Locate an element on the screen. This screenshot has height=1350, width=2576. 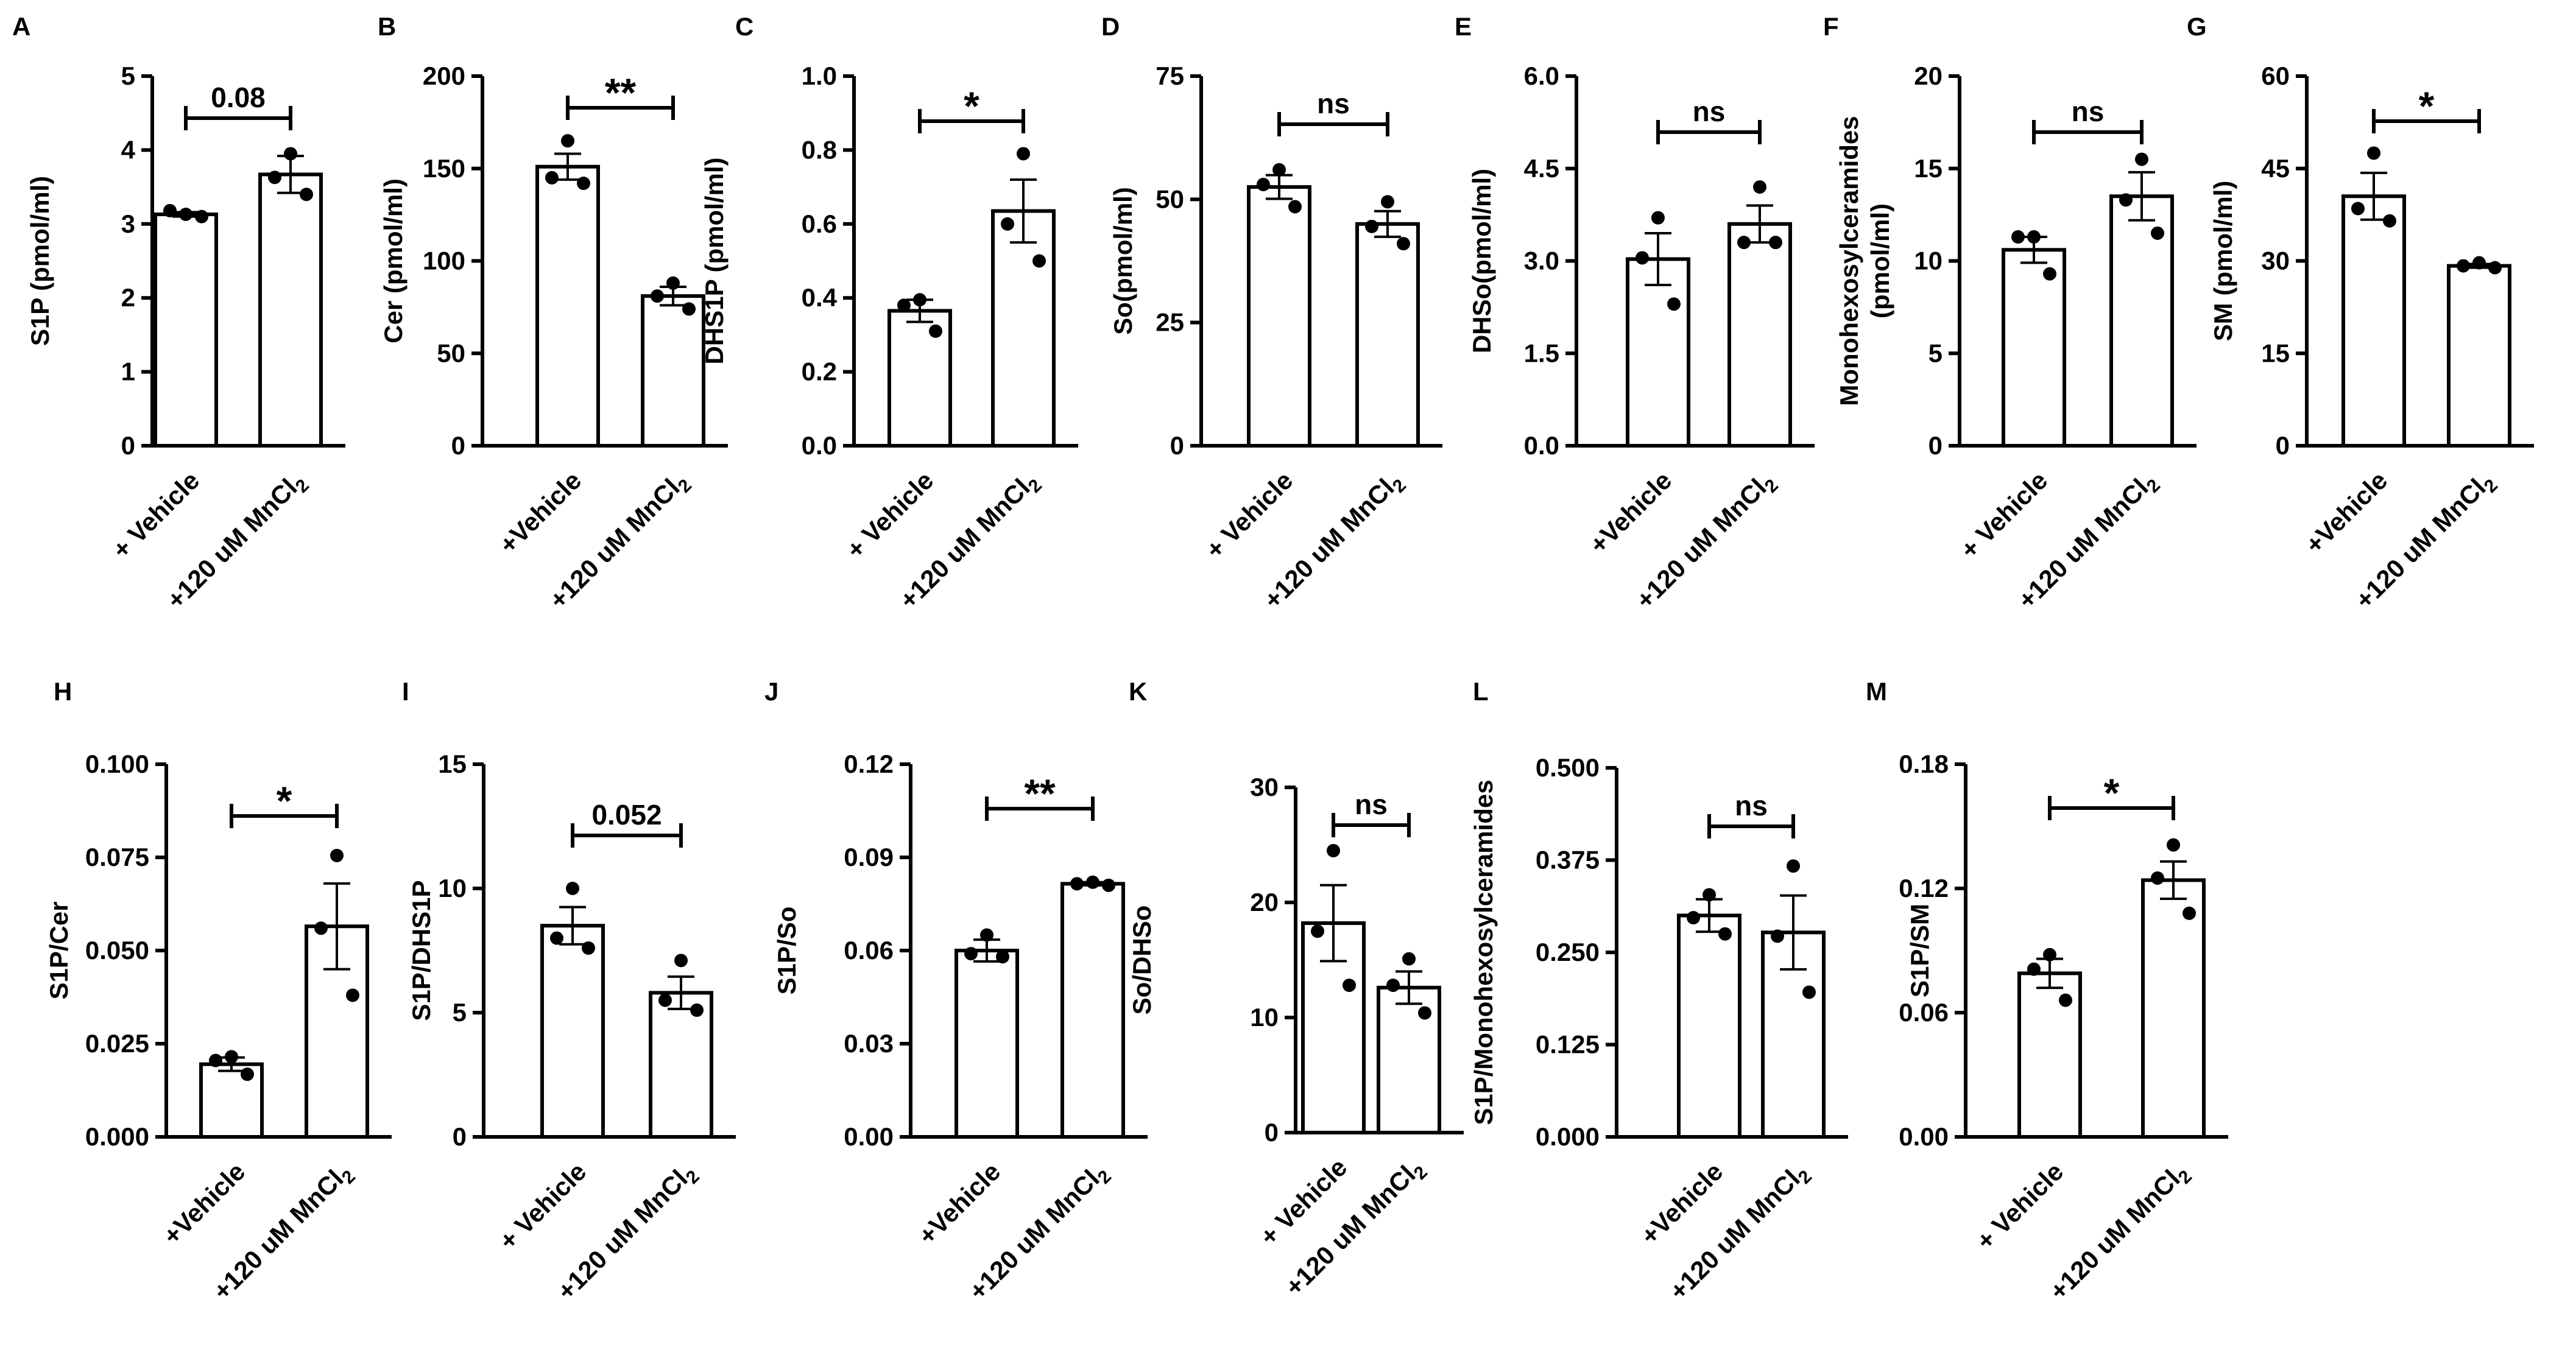
x-category-label: +Vehicle is located at coordinates (1630, 512).